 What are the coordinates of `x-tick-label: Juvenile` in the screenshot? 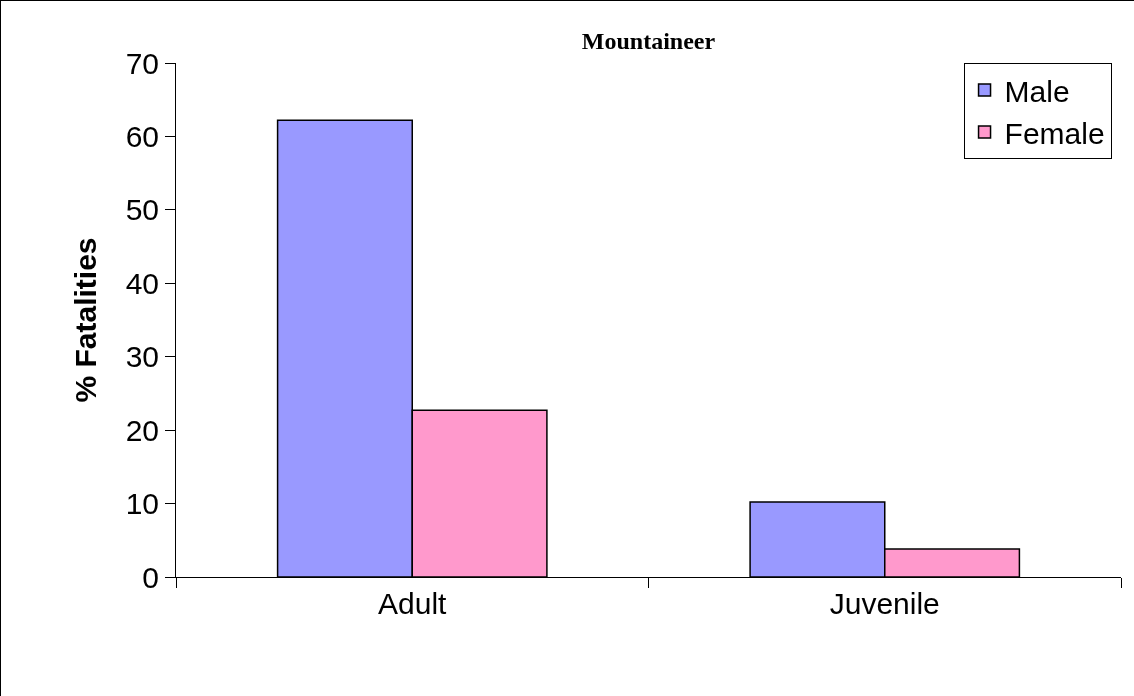 It's located at (884, 603).